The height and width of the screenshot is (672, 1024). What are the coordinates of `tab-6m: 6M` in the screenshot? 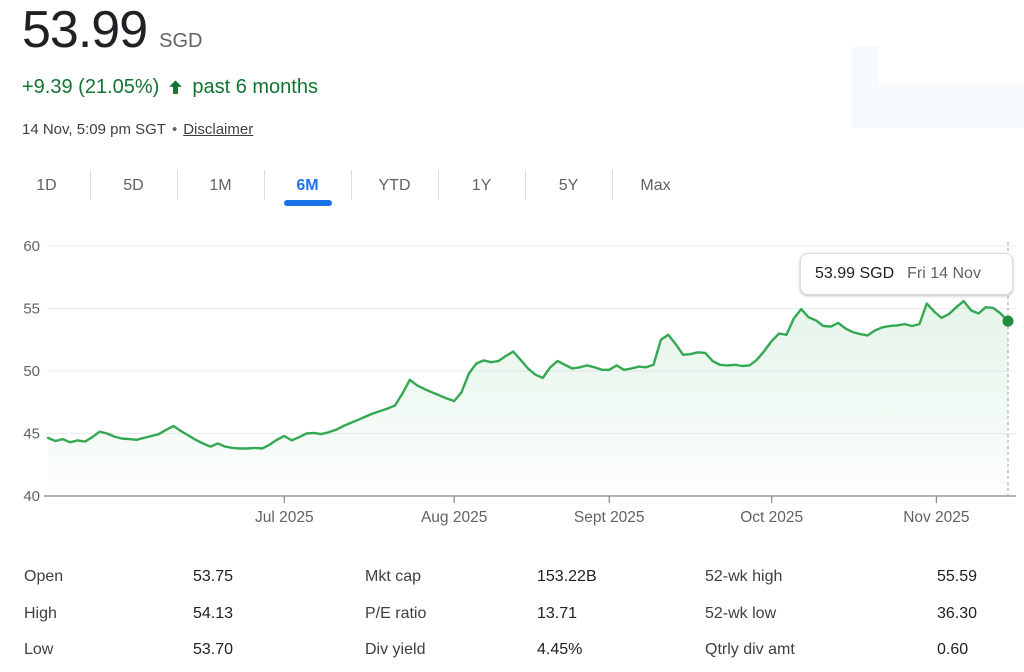 It's located at (307, 186).